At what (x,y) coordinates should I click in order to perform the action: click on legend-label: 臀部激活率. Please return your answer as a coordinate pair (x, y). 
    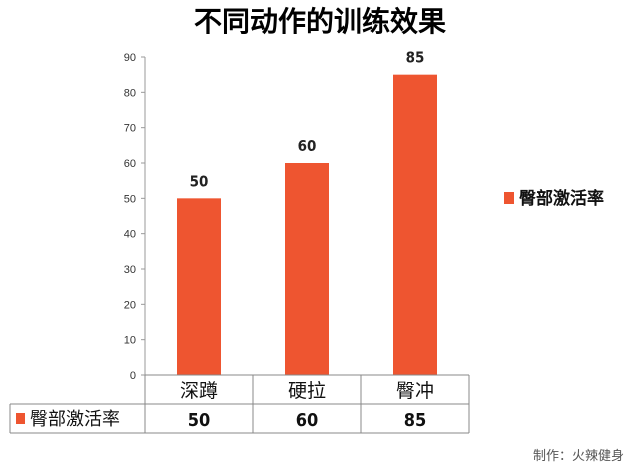
    Looking at the image, I should click on (561, 198).